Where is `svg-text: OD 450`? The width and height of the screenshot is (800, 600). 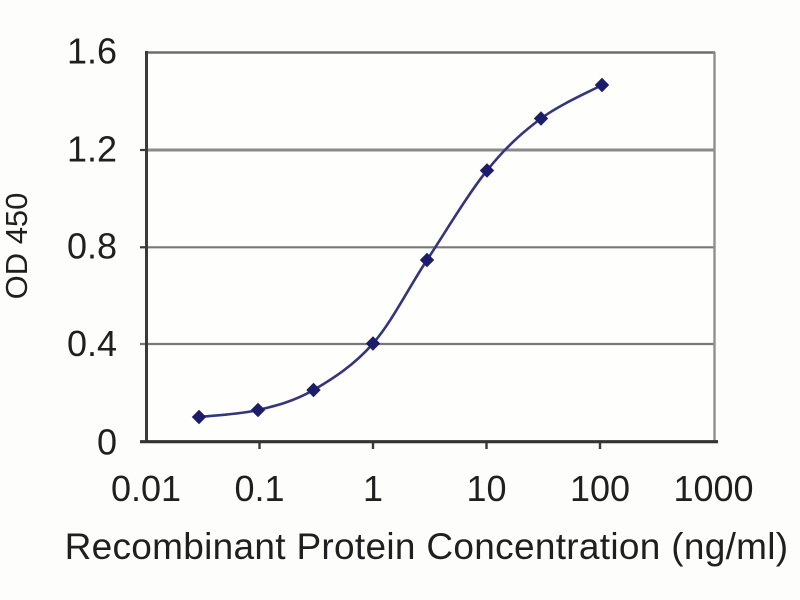 svg-text: OD 450 is located at coordinates (17, 246).